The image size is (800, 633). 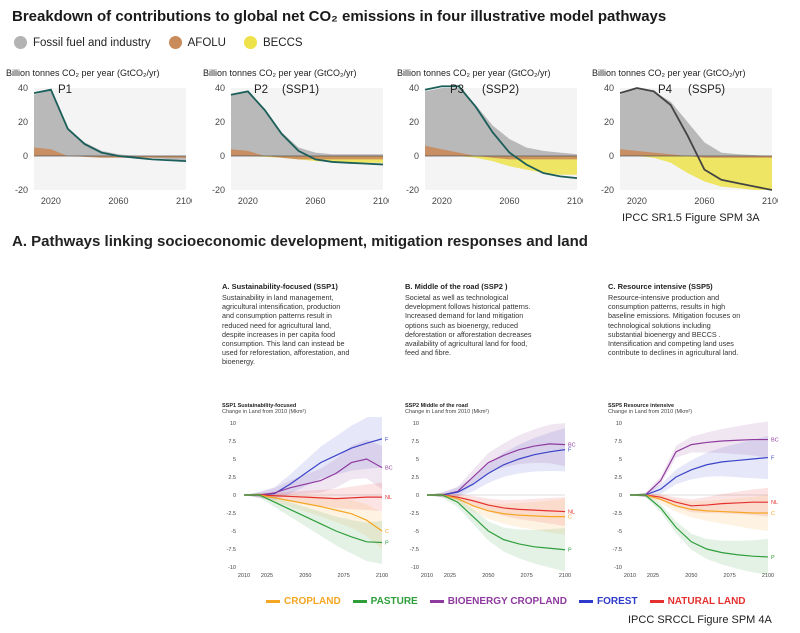 I want to click on panel-label-p3: P3, so click(x=457, y=90).